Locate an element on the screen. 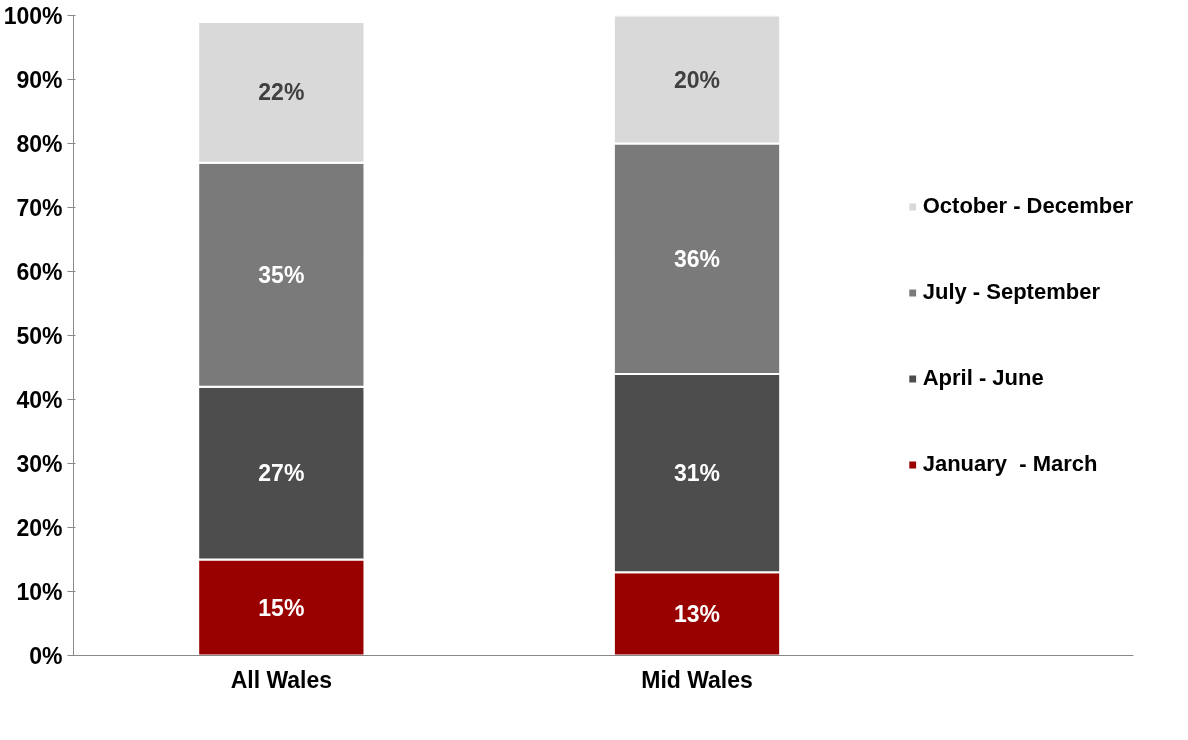 Image resolution: width=1188 pixels, height=740 pixels. data-label: 22% is located at coordinates (281, 92).